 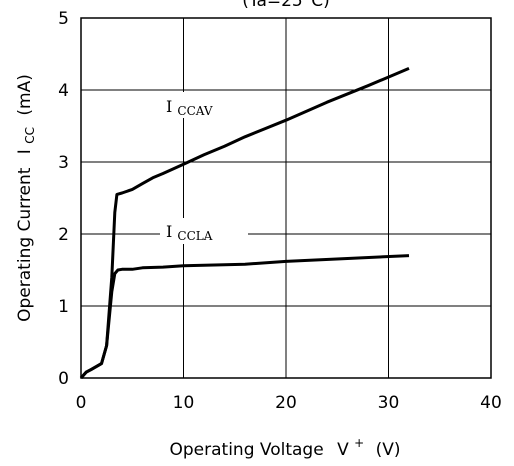 I want to click on y-axis-symbol-sub: CC, so click(x=30, y=135).